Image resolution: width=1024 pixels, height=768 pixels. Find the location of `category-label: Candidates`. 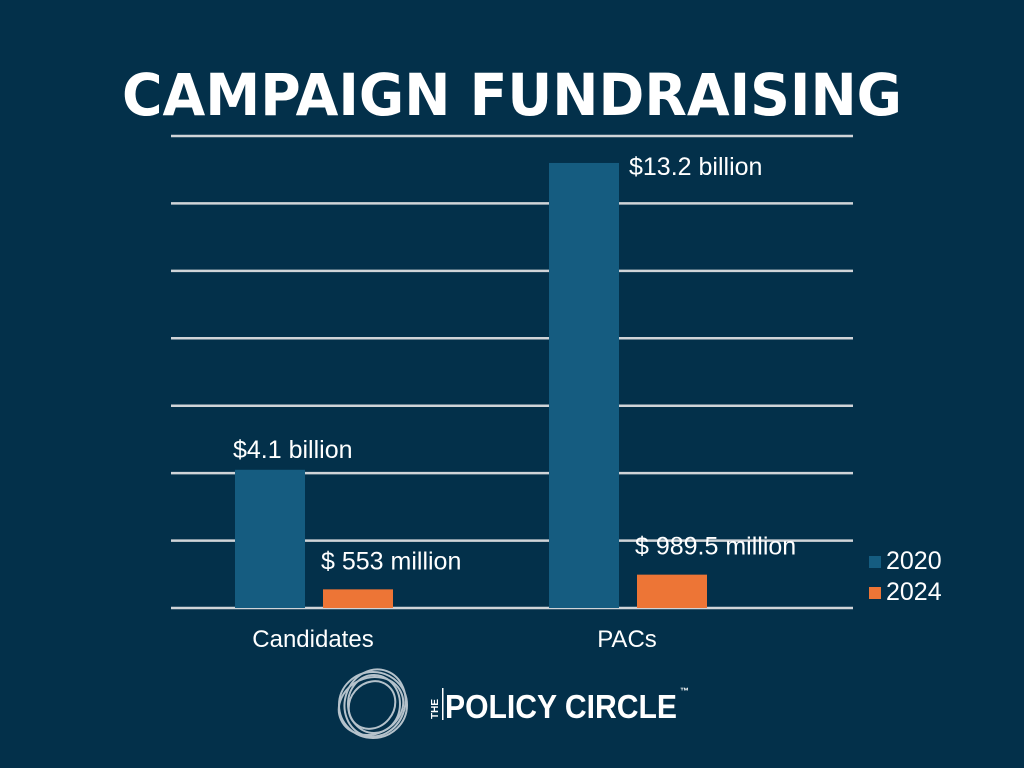

category-label: Candidates is located at coordinates (312, 639).